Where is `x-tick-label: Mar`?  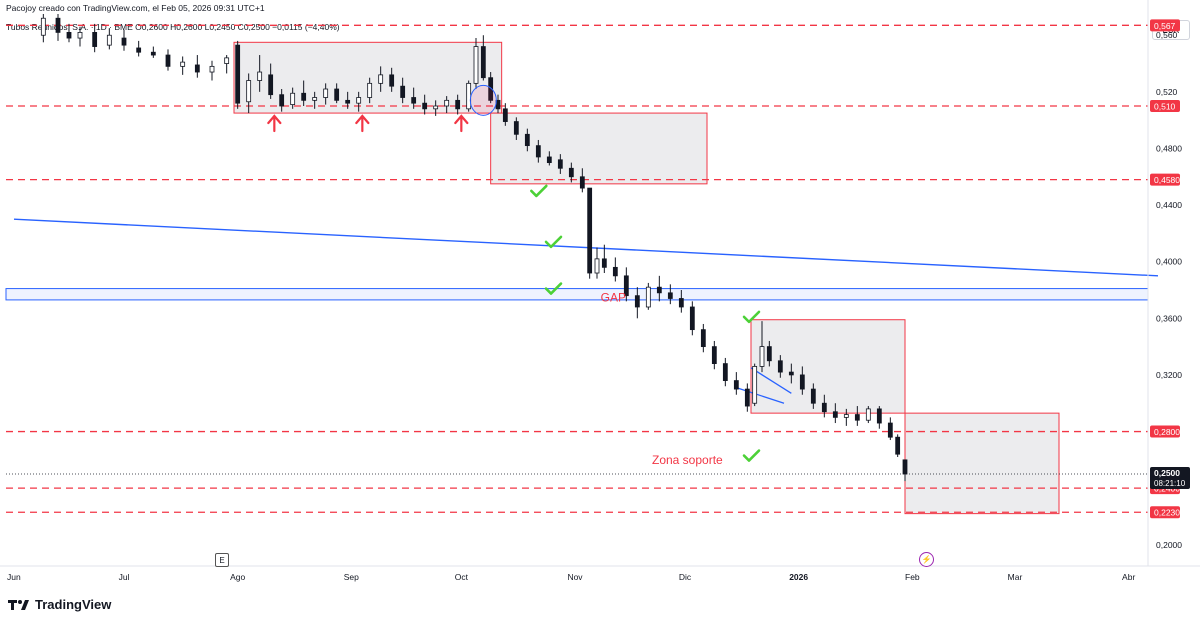
x-tick-label: Mar is located at coordinates (1015, 577).